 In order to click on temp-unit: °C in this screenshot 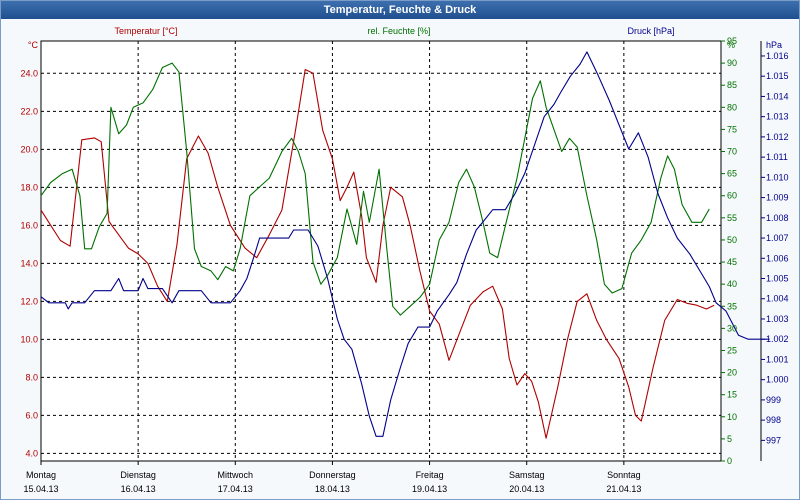, I will do `click(33, 45)`.